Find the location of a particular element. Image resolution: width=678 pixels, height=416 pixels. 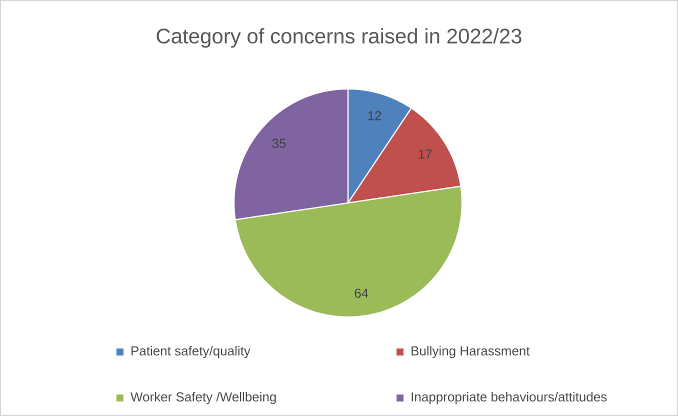

data-label: 64 is located at coordinates (361, 293).